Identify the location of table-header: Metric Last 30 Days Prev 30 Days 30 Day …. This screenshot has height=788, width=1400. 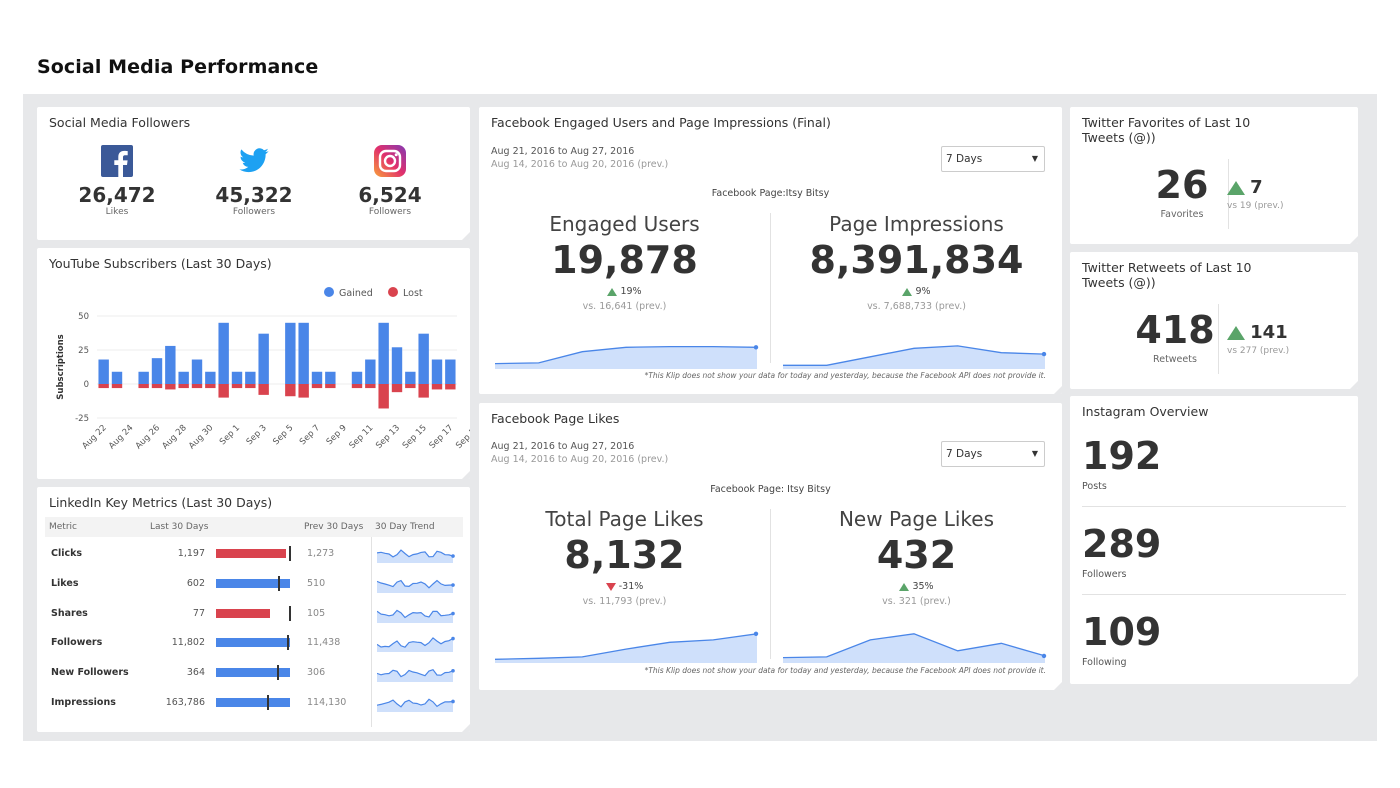
(254, 527).